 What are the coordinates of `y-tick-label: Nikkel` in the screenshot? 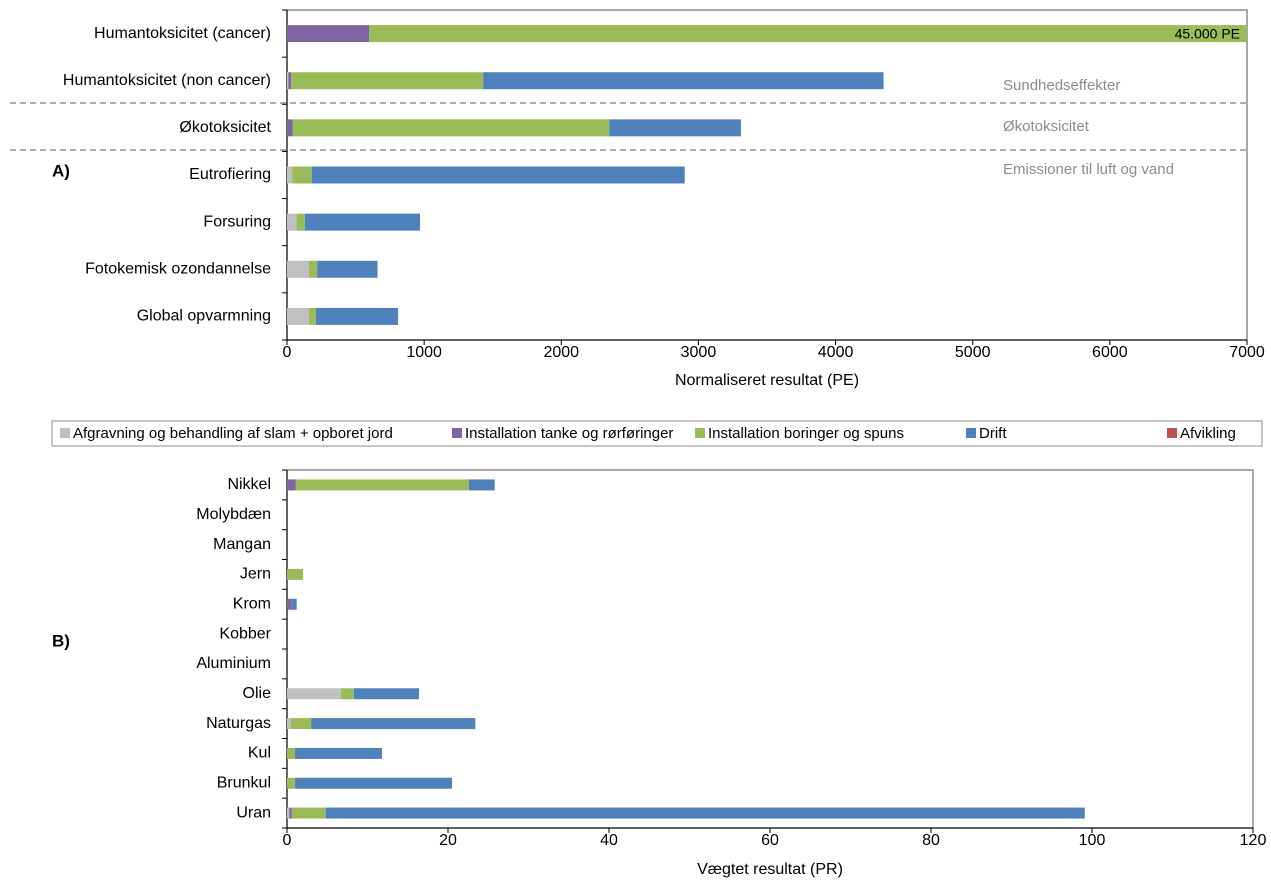 It's located at (249, 484).